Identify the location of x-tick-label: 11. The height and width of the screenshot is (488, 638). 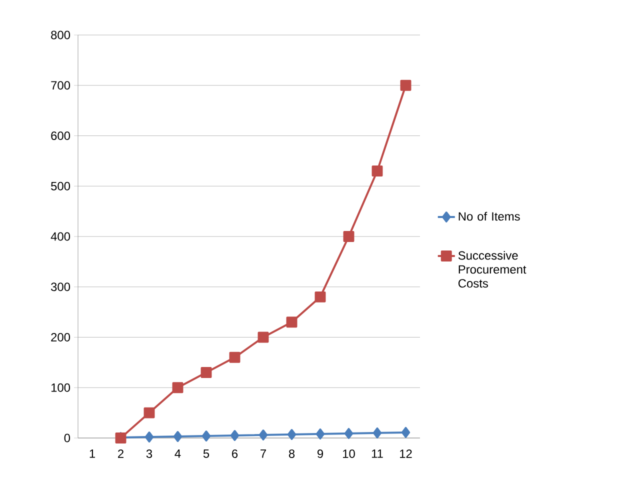
(377, 453).